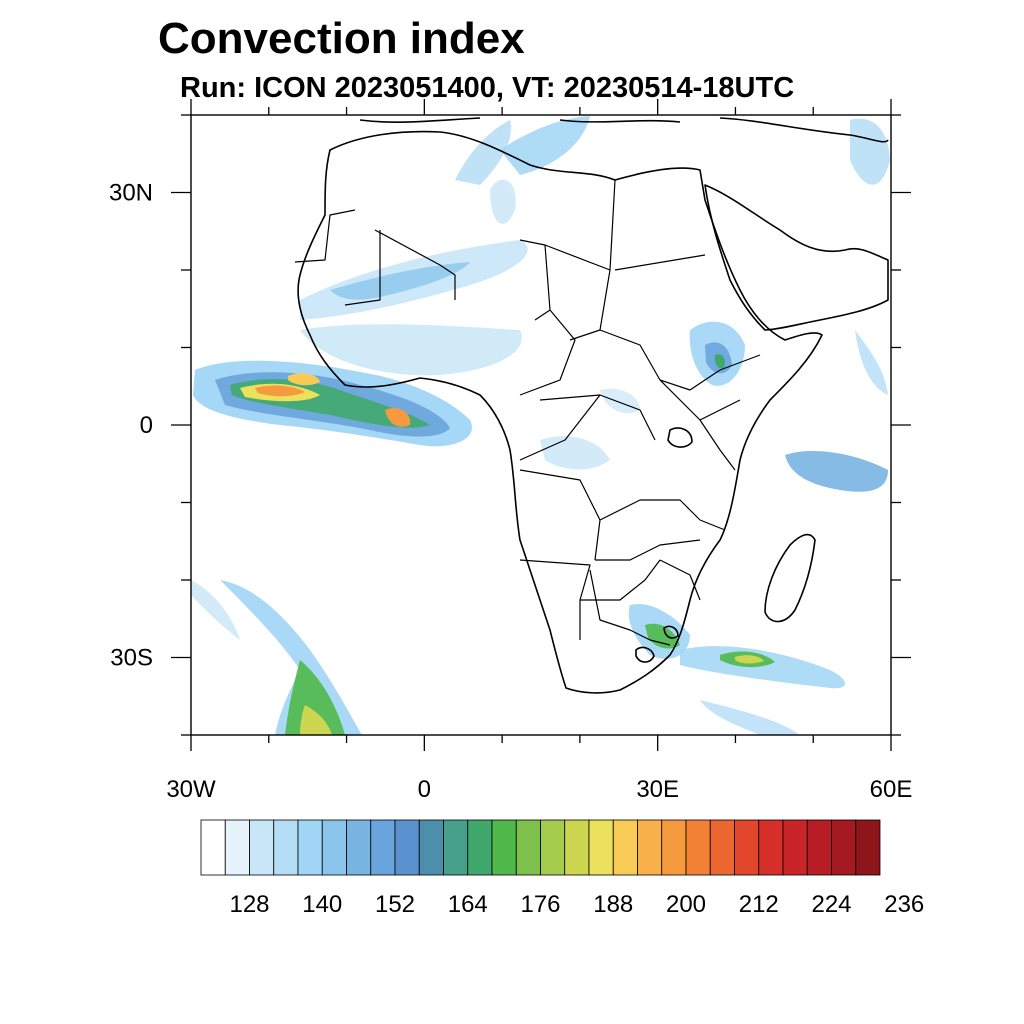  Describe the element at coordinates (759, 904) in the screenshot. I see `colorbar-label: 212` at that location.